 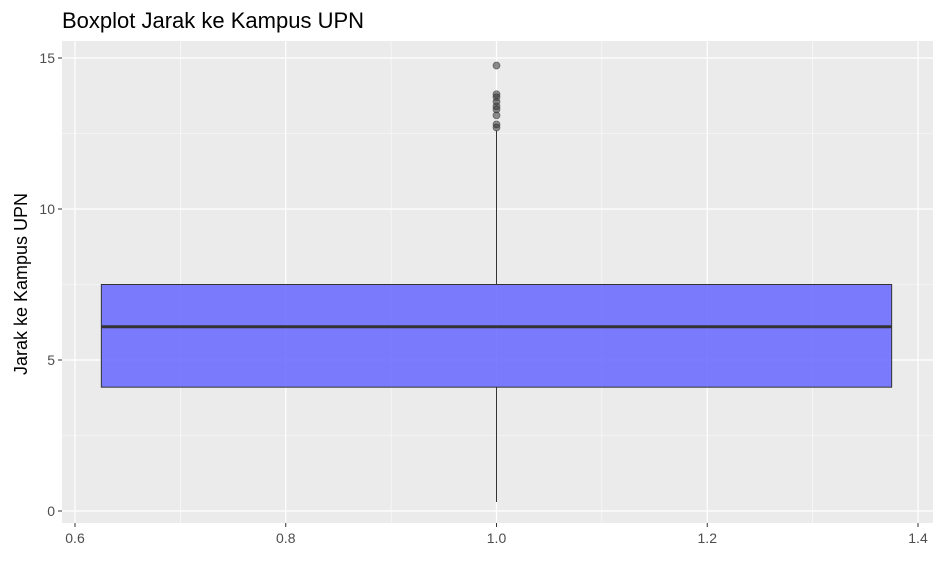 I want to click on interquartile-box, so click(x=496, y=336).